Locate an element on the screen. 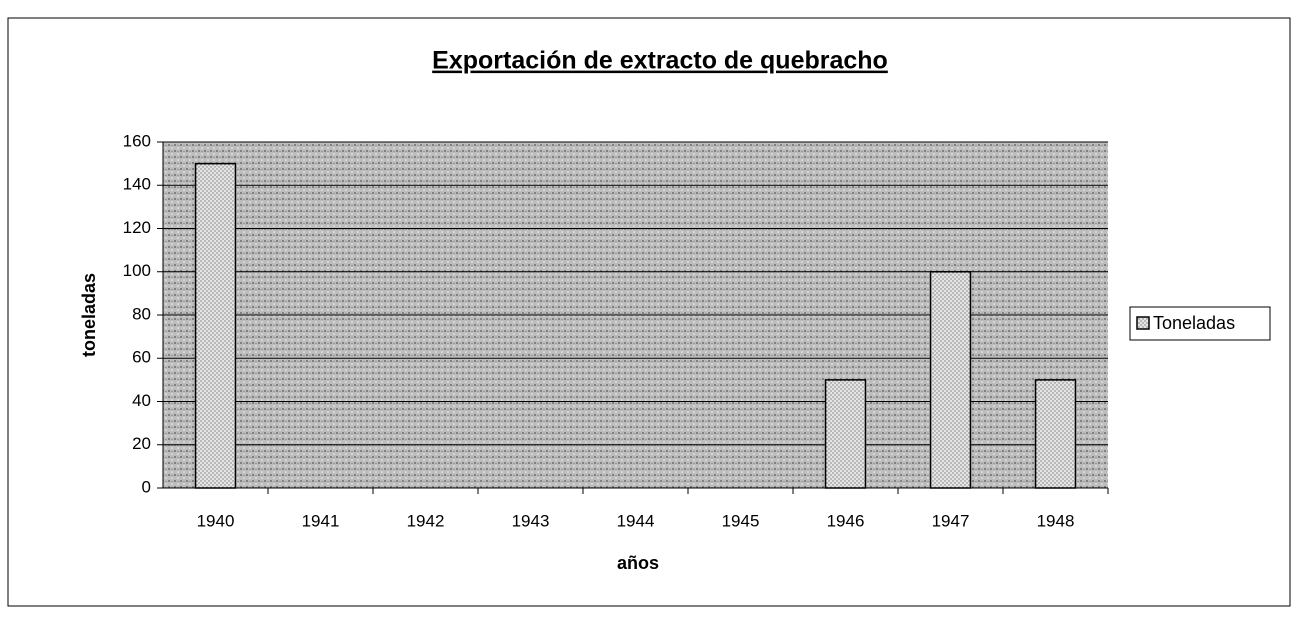  x-tick-label: 1947 is located at coordinates (951, 520).